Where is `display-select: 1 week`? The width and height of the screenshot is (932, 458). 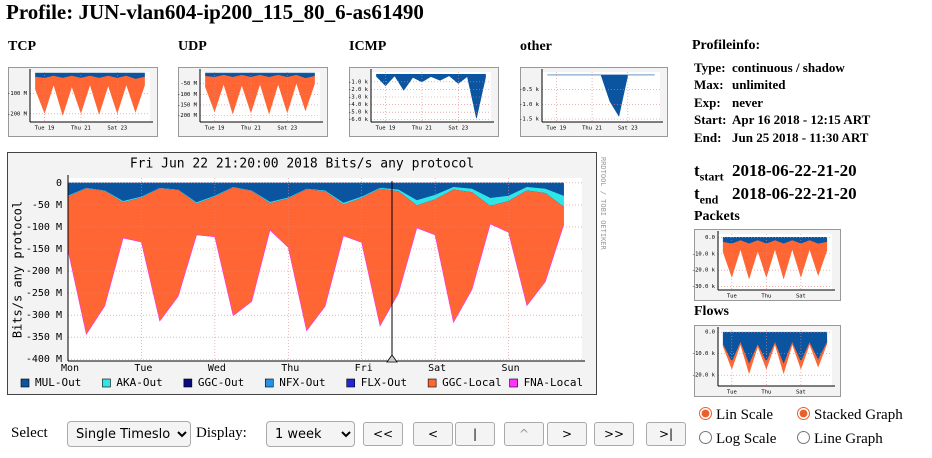 display-select: 1 week is located at coordinates (310, 434).